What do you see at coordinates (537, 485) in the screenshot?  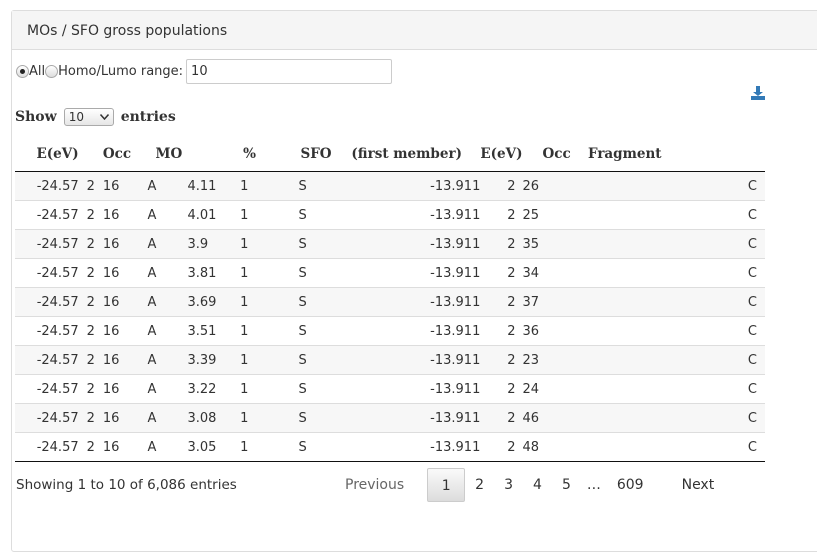 I see `page-button-4: 4` at bounding box center [537, 485].